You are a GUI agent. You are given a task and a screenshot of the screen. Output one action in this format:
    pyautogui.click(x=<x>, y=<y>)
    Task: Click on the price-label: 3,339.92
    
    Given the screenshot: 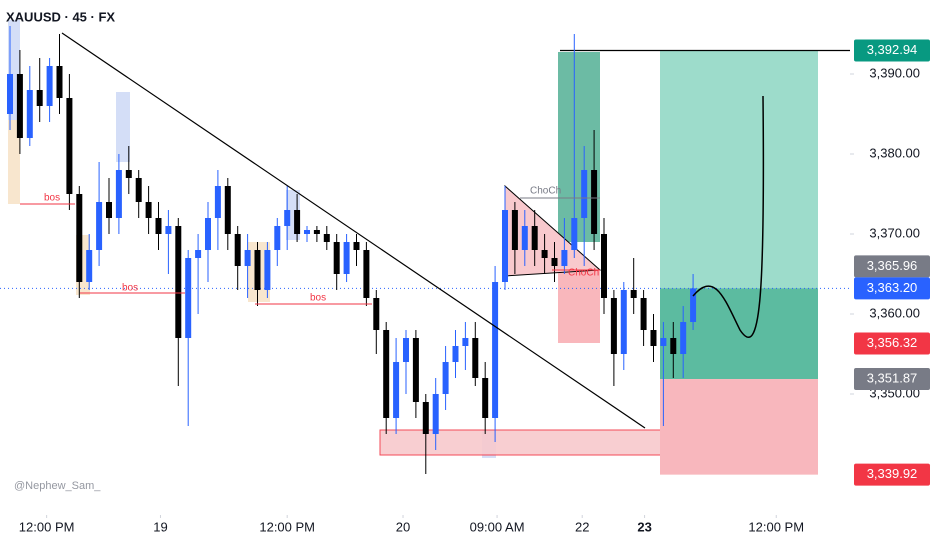 What is the action you would take?
    pyautogui.click(x=892, y=473)
    